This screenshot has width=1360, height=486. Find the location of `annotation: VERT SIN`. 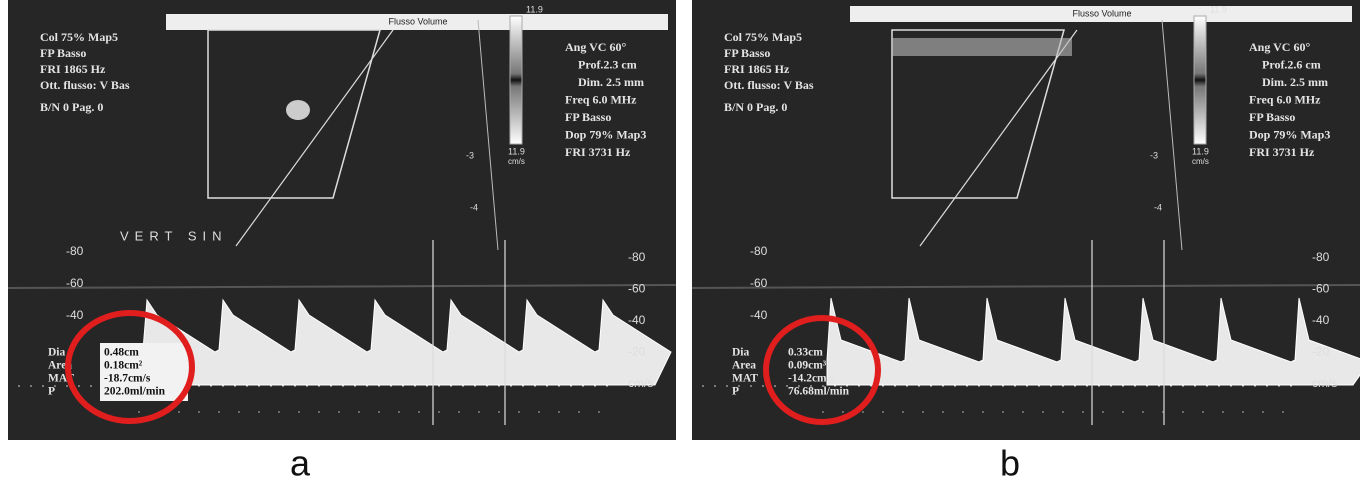

annotation: VERT SIN is located at coordinates (173, 235).